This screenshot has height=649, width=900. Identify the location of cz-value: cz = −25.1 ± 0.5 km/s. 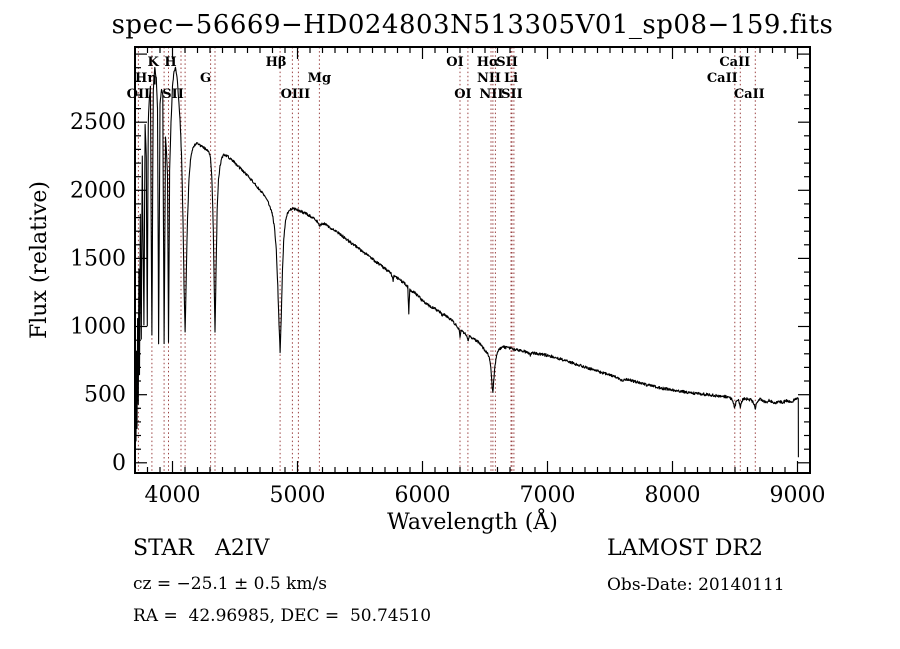
(230, 584).